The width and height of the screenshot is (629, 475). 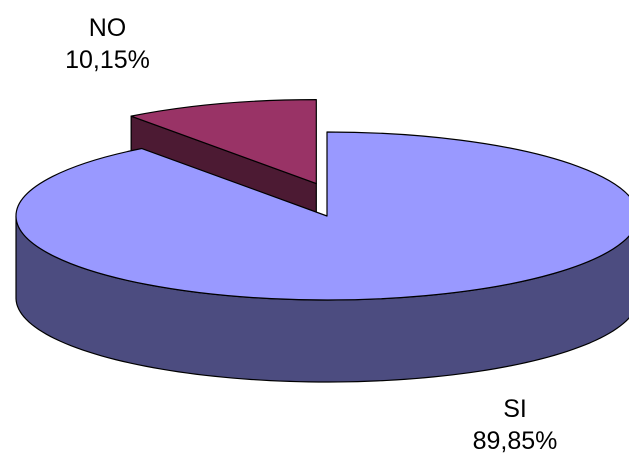 I want to click on slice-label-no: NO 10,15%, so click(x=107, y=44).